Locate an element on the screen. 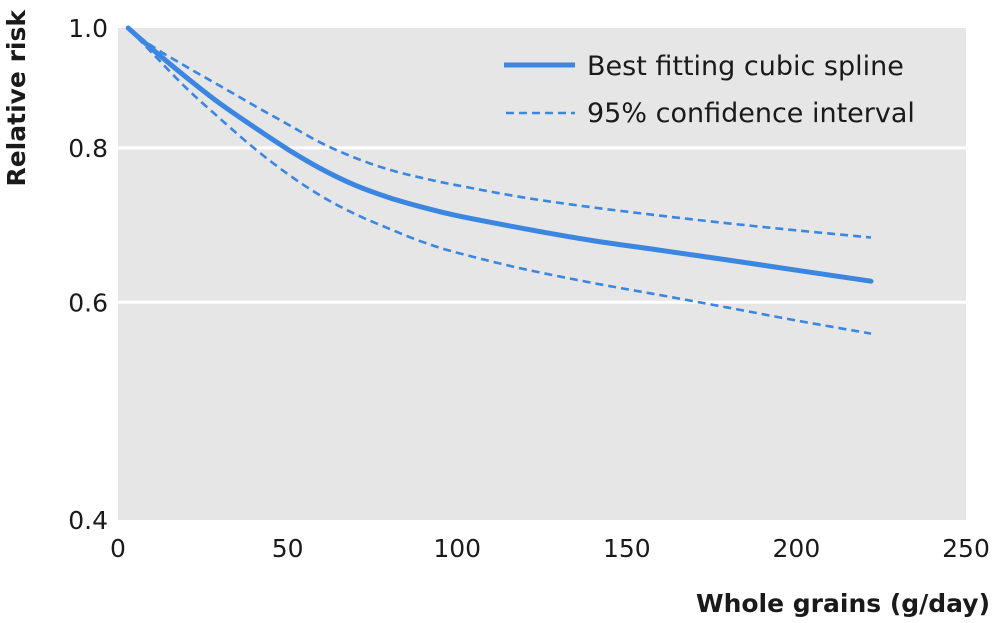 This screenshot has height=623, width=994. x-axis-title: Whole grains (g/day) is located at coordinates (843, 603).